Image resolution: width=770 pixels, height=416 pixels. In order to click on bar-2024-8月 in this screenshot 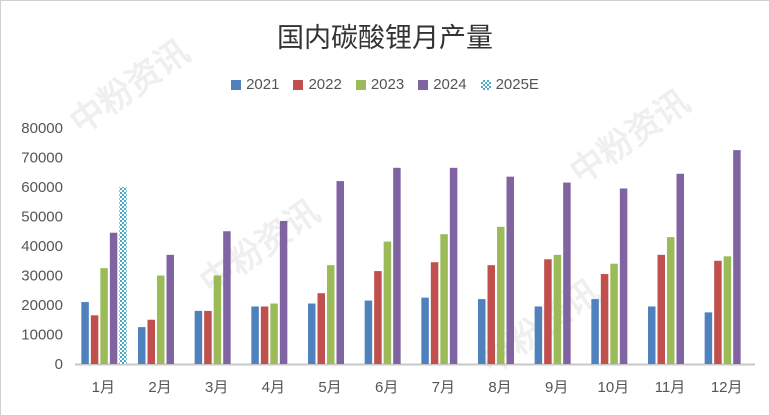, I will do `click(510, 270)`.